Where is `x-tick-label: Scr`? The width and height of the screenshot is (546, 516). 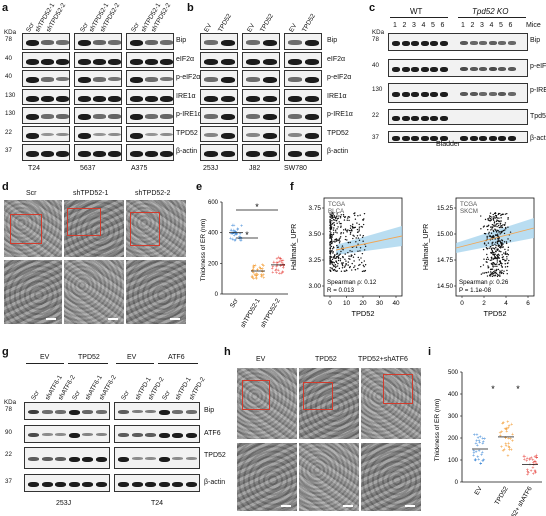 x-tick-label: Scr is located at coordinates (234, 303).